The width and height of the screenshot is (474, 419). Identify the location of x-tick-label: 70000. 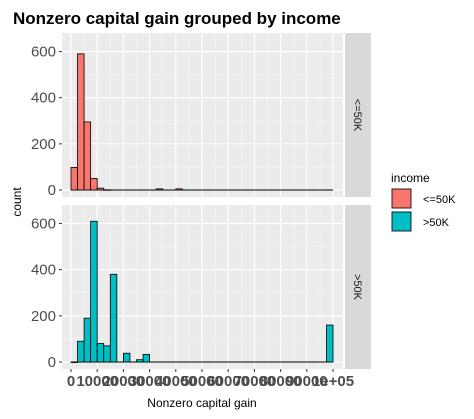
(255, 381).